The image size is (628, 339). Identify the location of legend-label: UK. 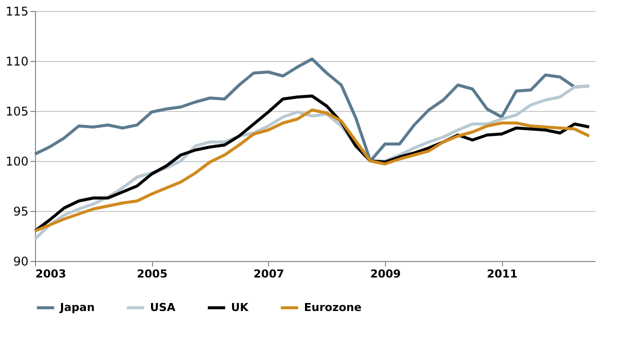
(240, 307).